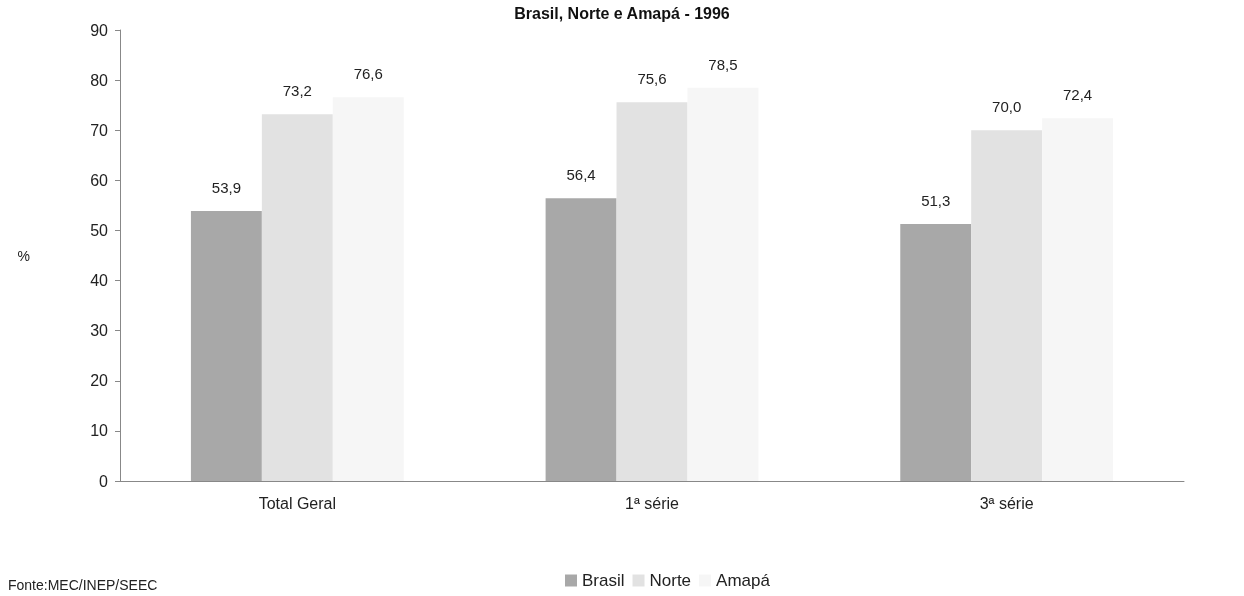  What do you see at coordinates (99, 381) in the screenshot?
I see `y-tick-label: 20` at bounding box center [99, 381].